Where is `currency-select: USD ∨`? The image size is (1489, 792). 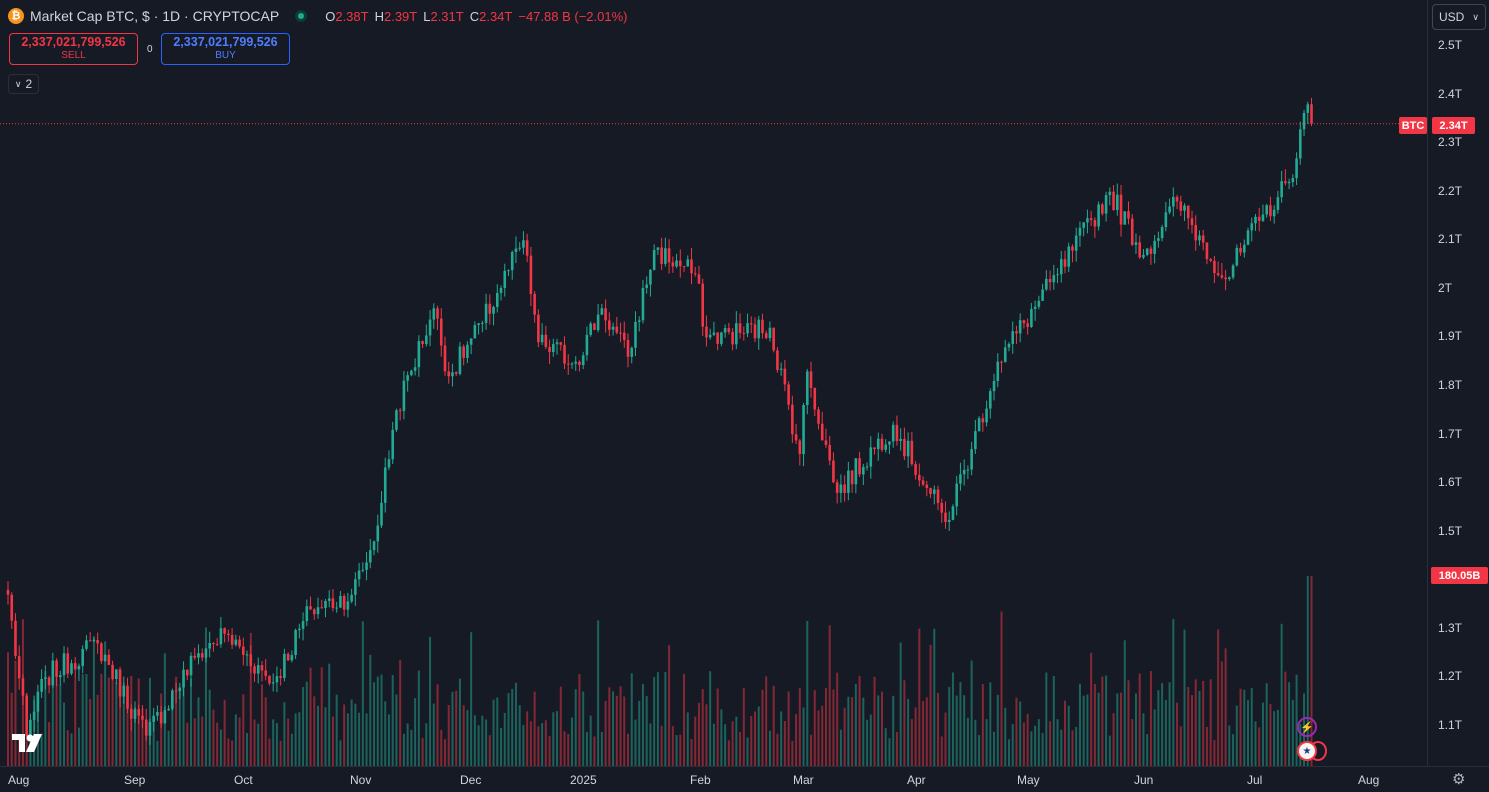
currency-select: USD ∨ is located at coordinates (1459, 17).